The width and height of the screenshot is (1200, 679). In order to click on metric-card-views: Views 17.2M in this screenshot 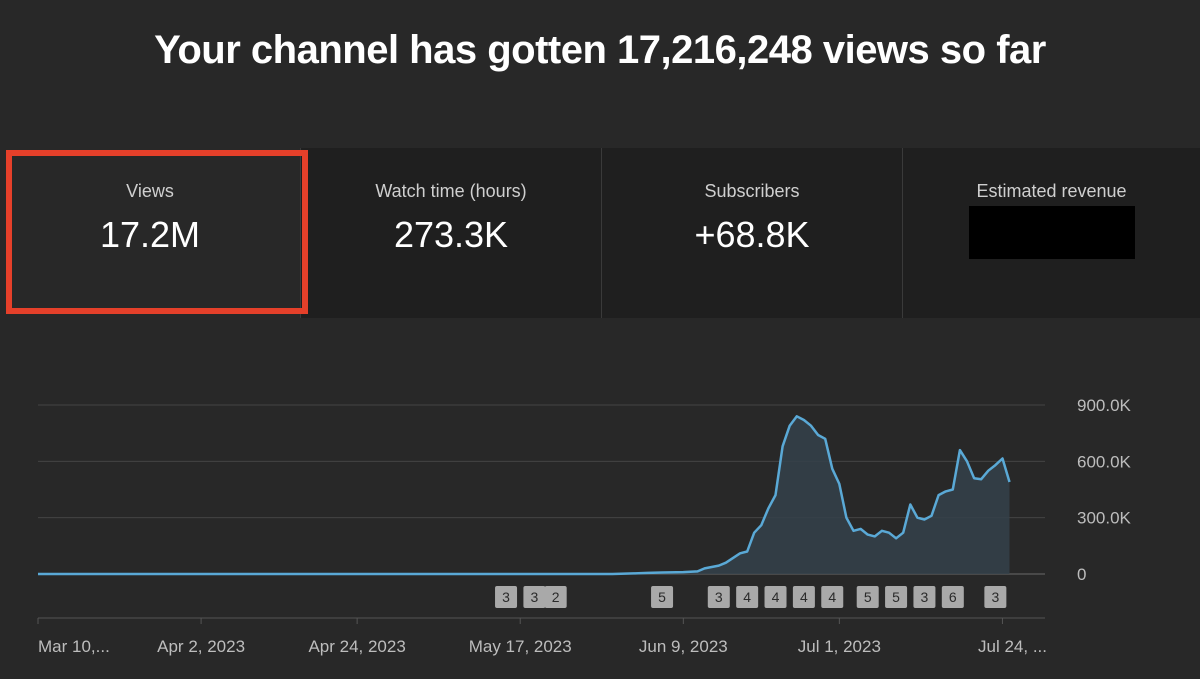, I will do `click(150, 233)`.